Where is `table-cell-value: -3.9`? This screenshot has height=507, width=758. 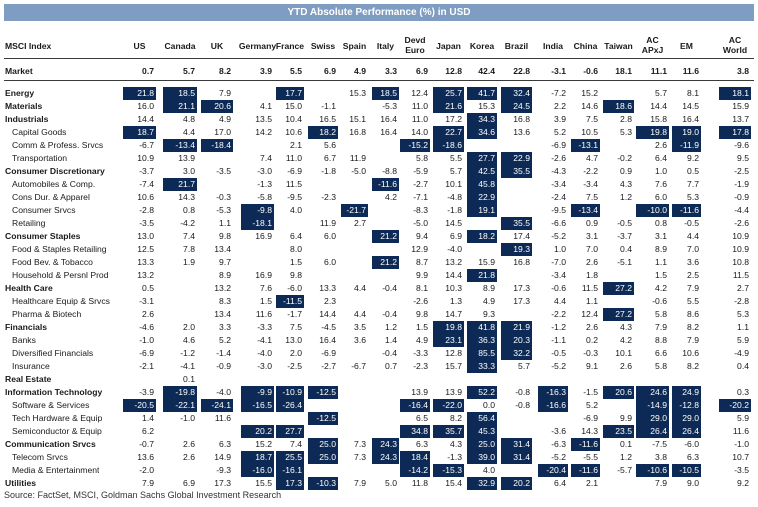 table-cell-value: -3.9 is located at coordinates (146, 392).